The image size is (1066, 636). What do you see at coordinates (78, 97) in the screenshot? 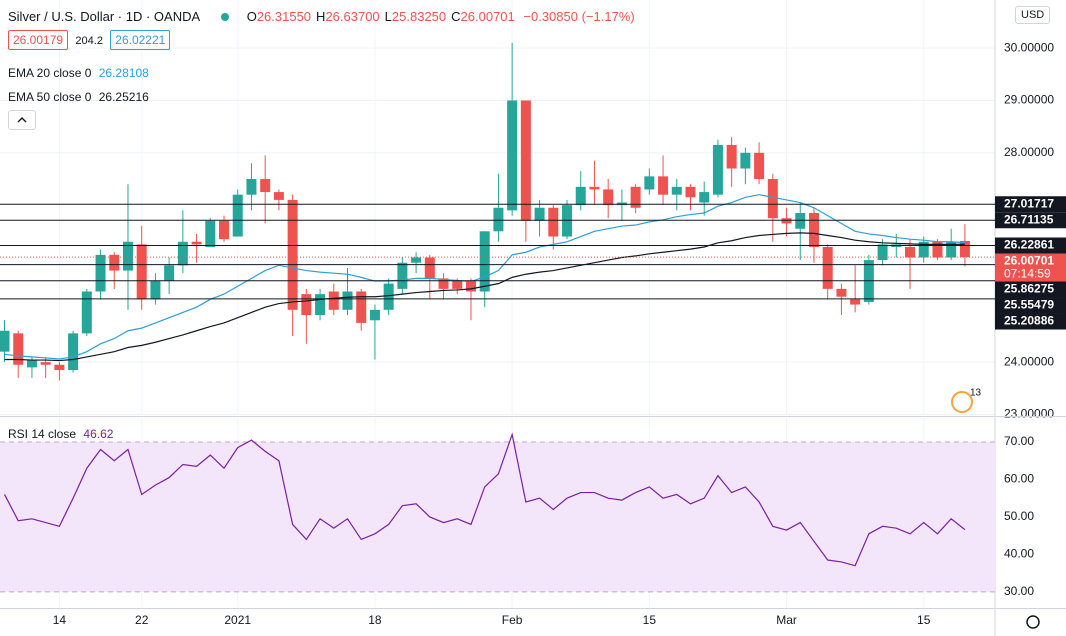
I see `ema50-legend: EMA 50 close 0 26.25216` at bounding box center [78, 97].